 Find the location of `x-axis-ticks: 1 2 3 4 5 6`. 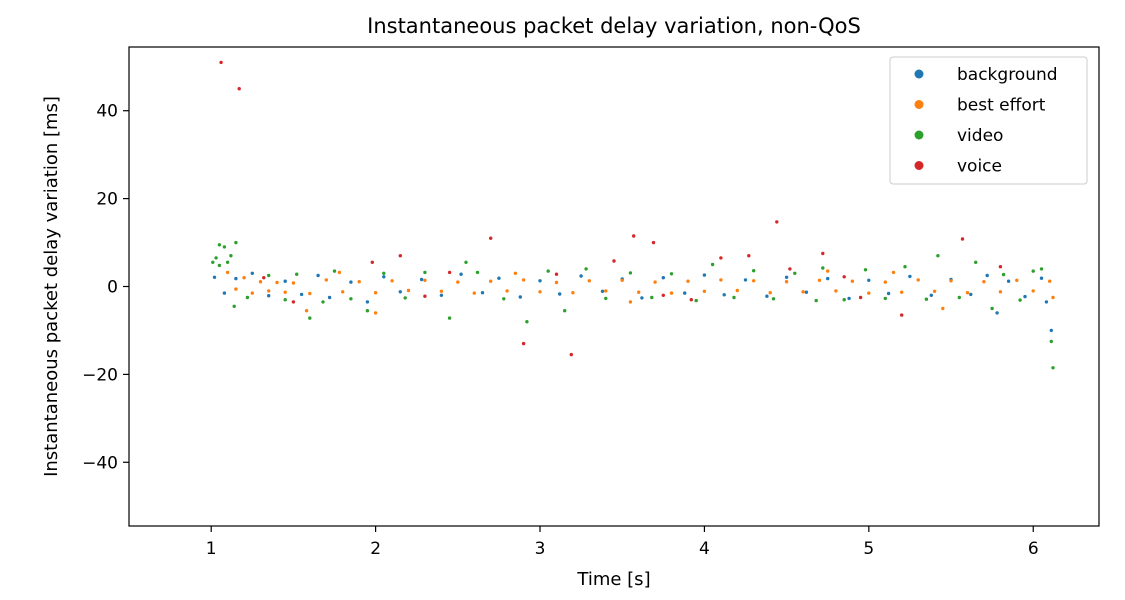

x-axis-ticks: 1 2 3 4 5 6 is located at coordinates (622, 542).